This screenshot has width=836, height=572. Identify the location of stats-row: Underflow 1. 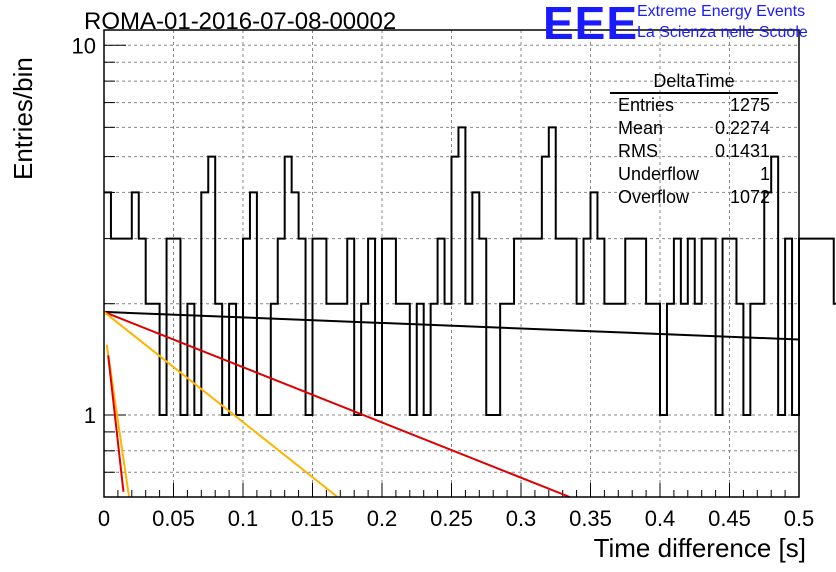
(694, 174).